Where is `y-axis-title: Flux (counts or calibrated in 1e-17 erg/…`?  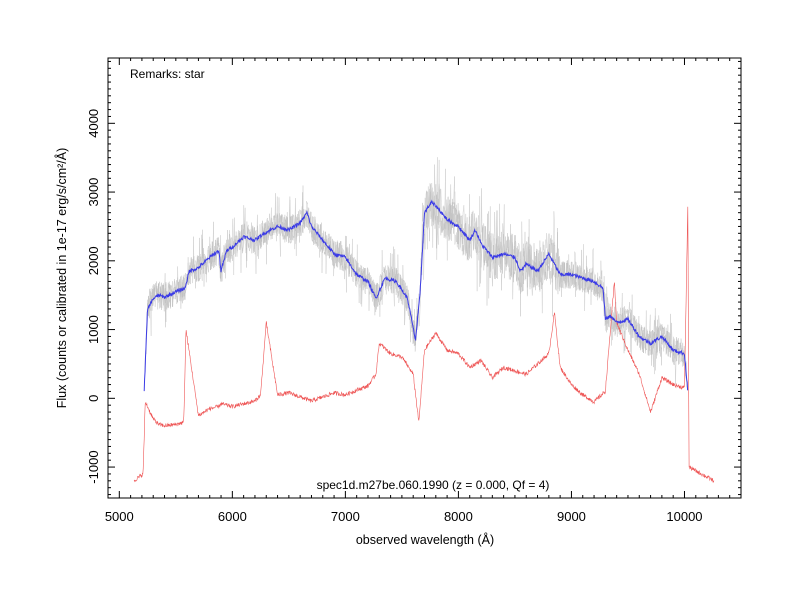 y-axis-title: Flux (counts or calibrated in 1e-17 erg/… is located at coordinates (61, 278).